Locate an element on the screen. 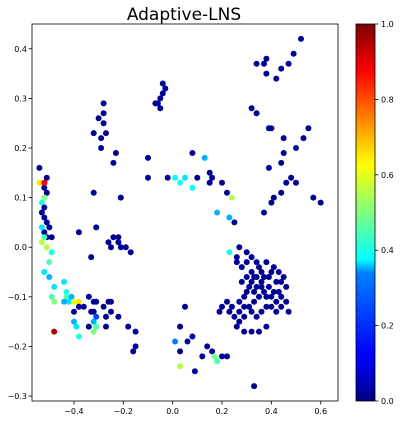 The height and width of the screenshot is (423, 400). y-tick-label: 0.4 is located at coordinates (20, 49).